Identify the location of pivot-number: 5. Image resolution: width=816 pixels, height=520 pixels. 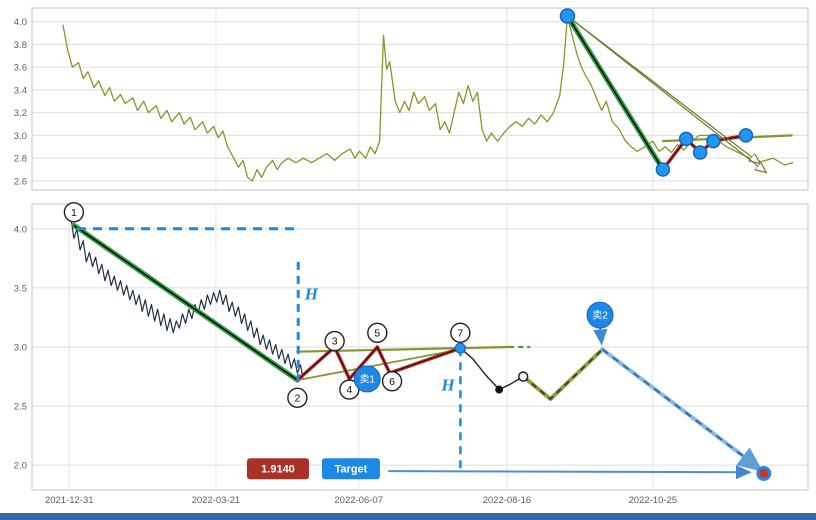
(377, 333).